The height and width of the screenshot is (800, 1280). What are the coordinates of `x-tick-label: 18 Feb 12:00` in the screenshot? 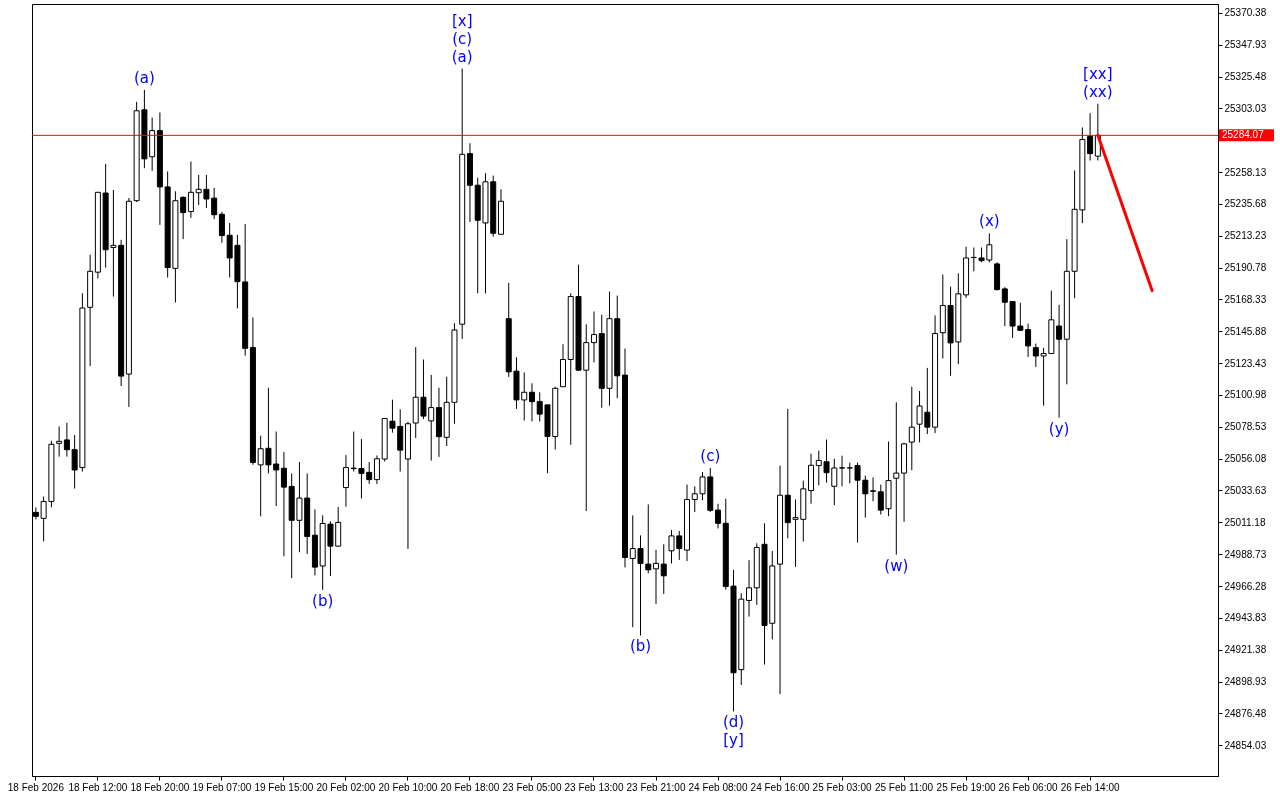 It's located at (98, 787).